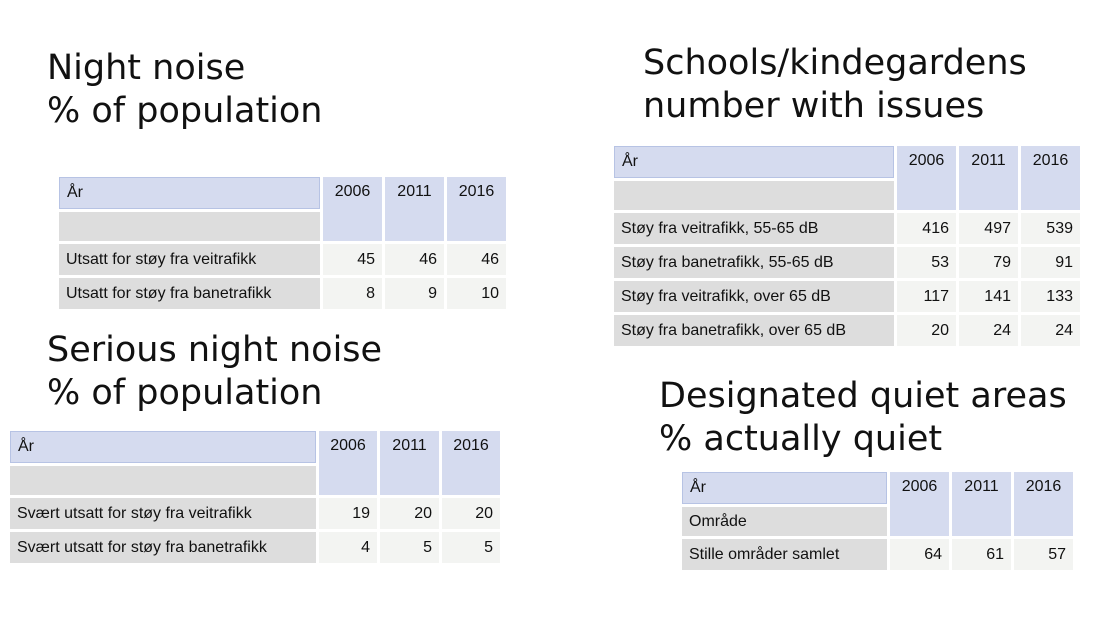 The image size is (1102, 622). Describe the element at coordinates (835, 85) in the screenshot. I see `schools-title: Schools/kindegardens number with issues` at that location.